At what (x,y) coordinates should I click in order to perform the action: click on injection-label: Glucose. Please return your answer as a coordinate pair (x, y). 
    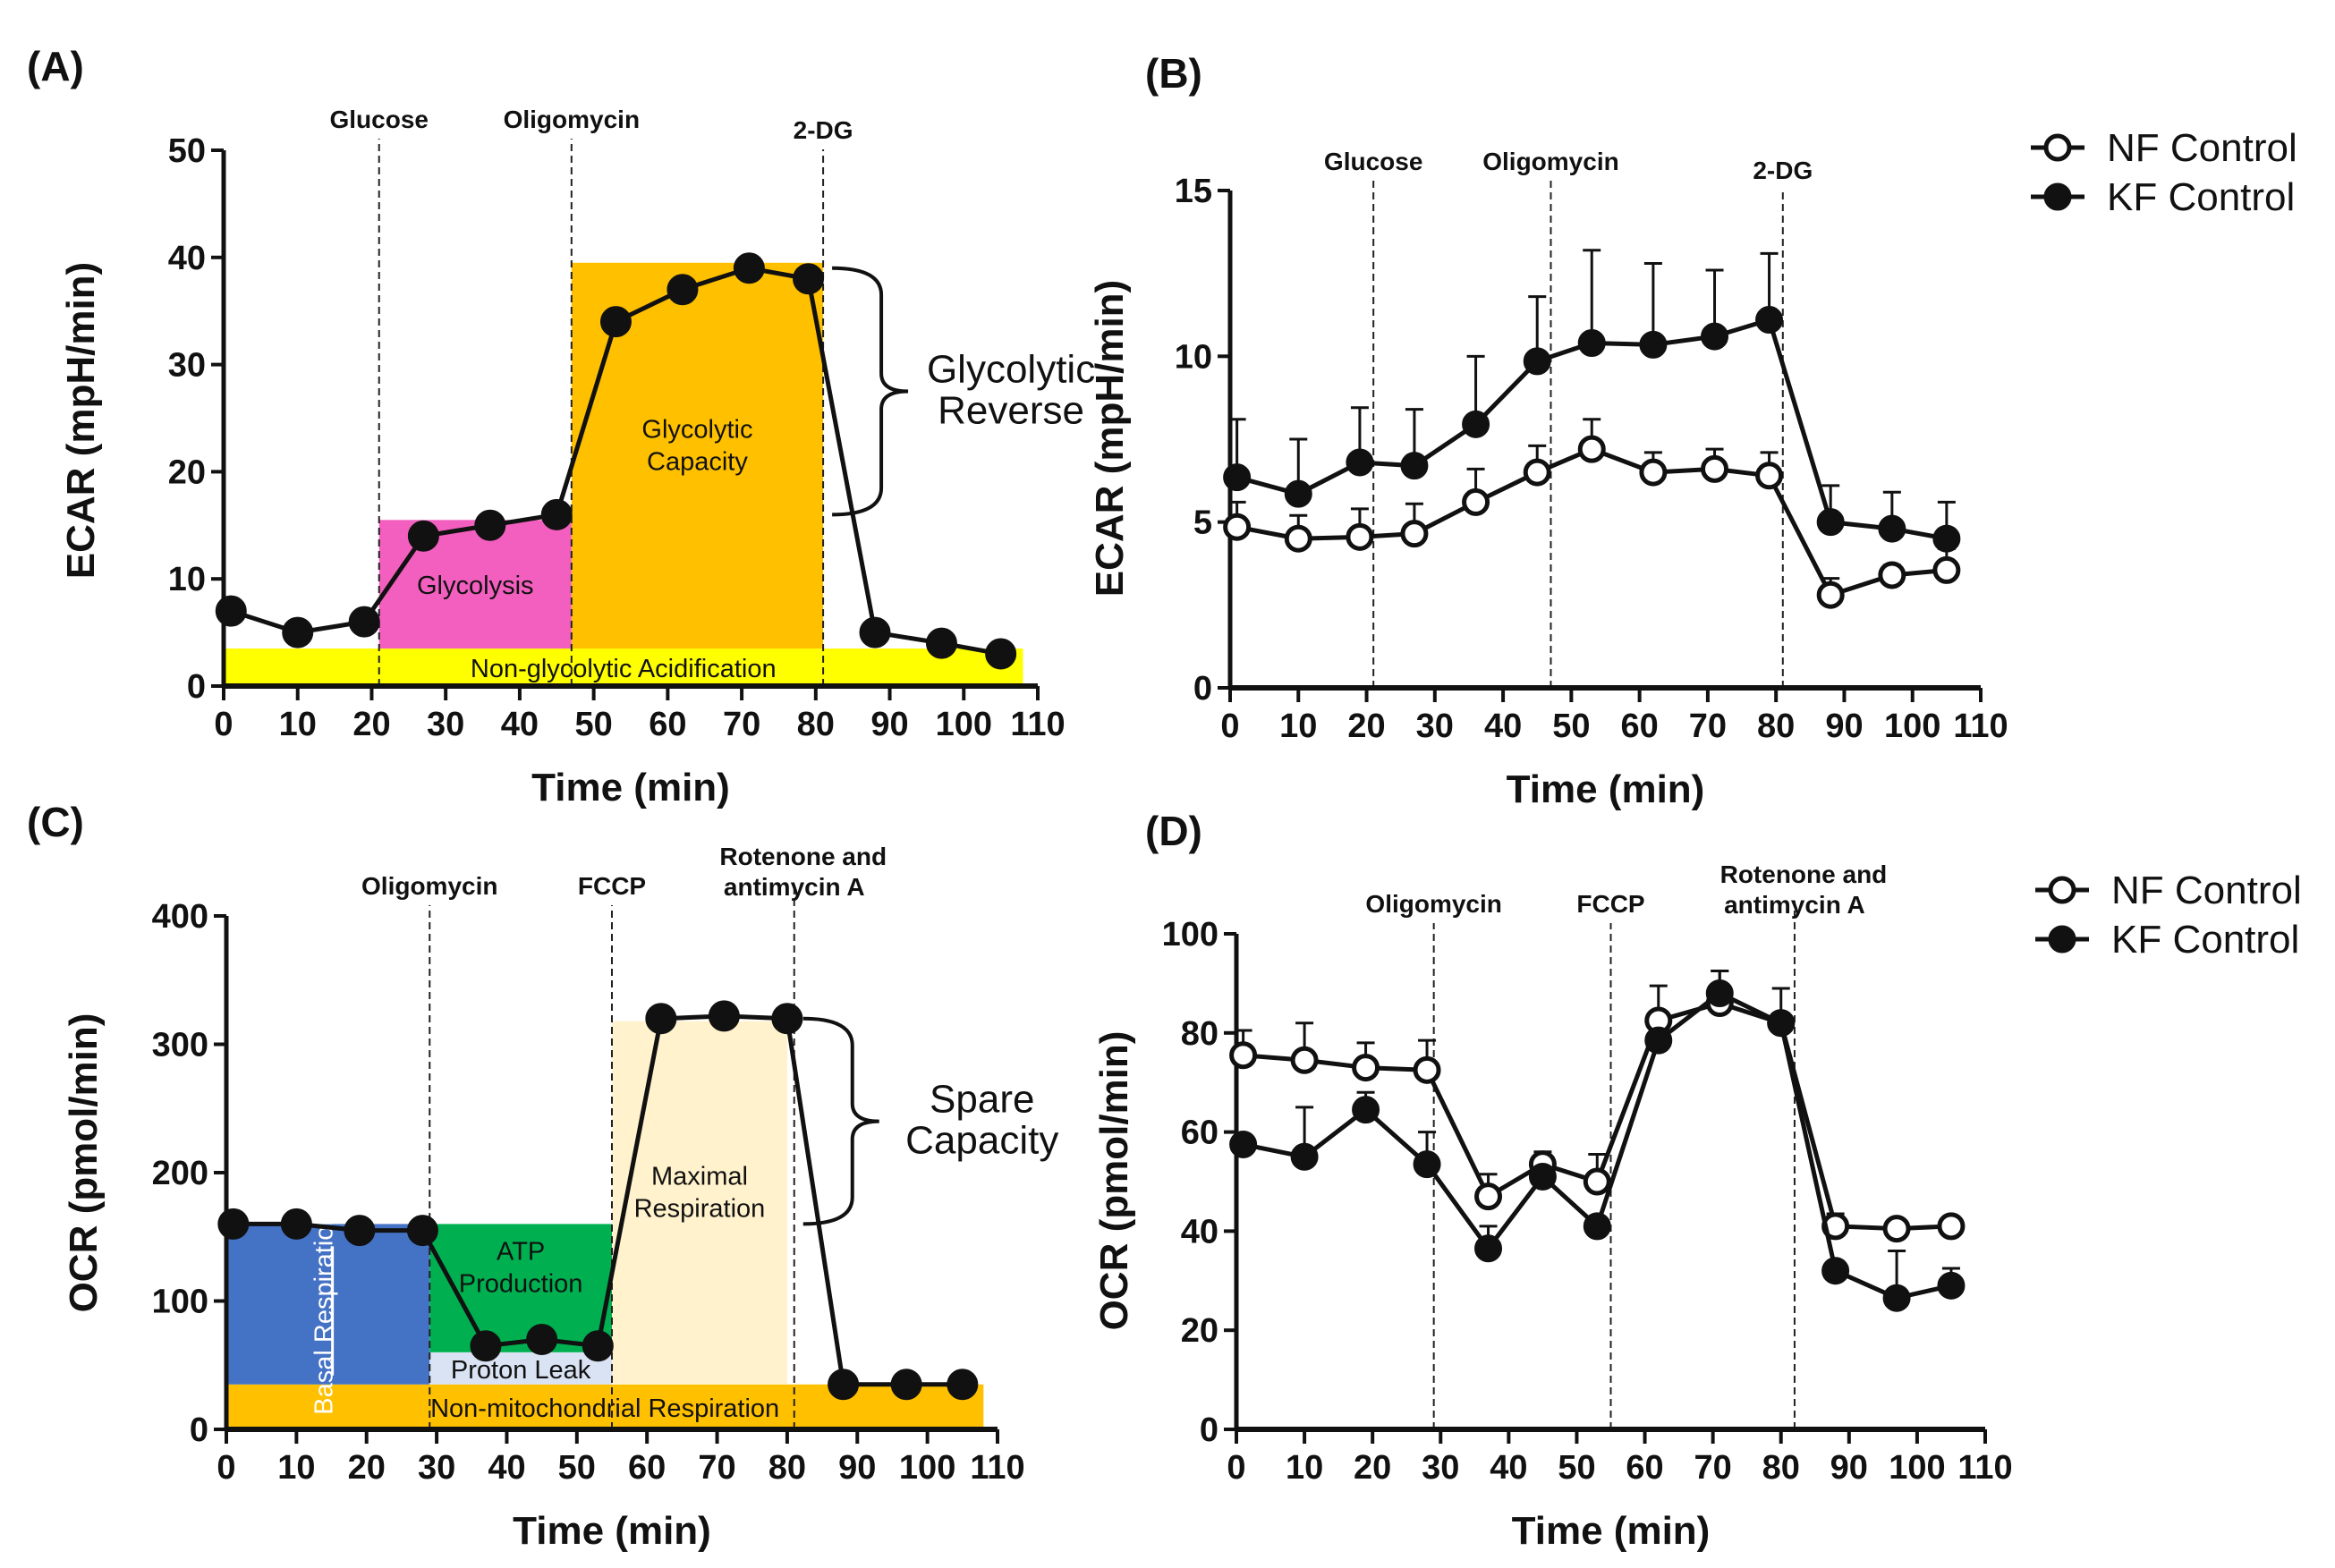
    Looking at the image, I should click on (378, 119).